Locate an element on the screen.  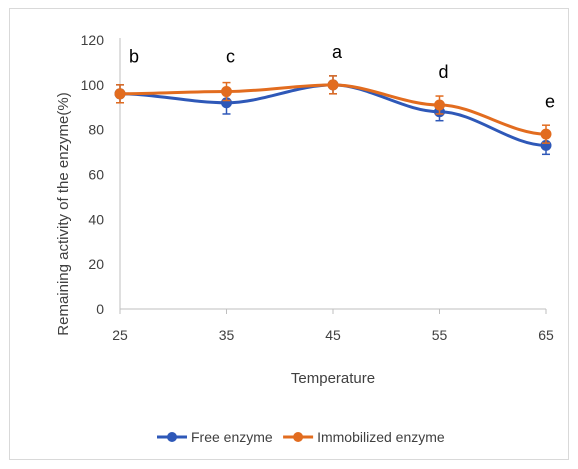
legend-item: Immobilized enzyme is located at coordinates (364, 437).